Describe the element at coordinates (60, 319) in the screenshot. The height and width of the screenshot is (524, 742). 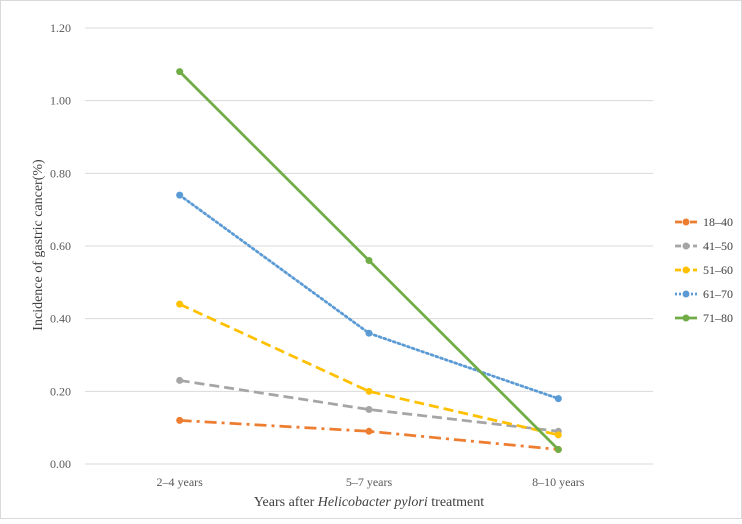
I see `y-tick-label: 0.40` at that location.